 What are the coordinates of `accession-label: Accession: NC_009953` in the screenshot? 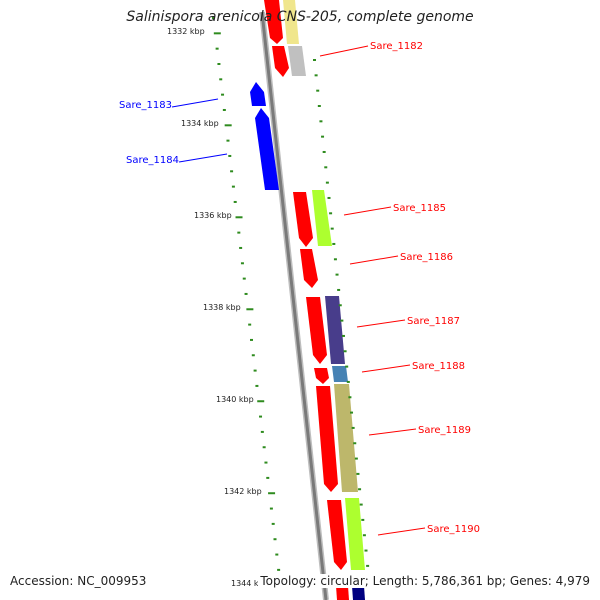 It's located at (78, 581).